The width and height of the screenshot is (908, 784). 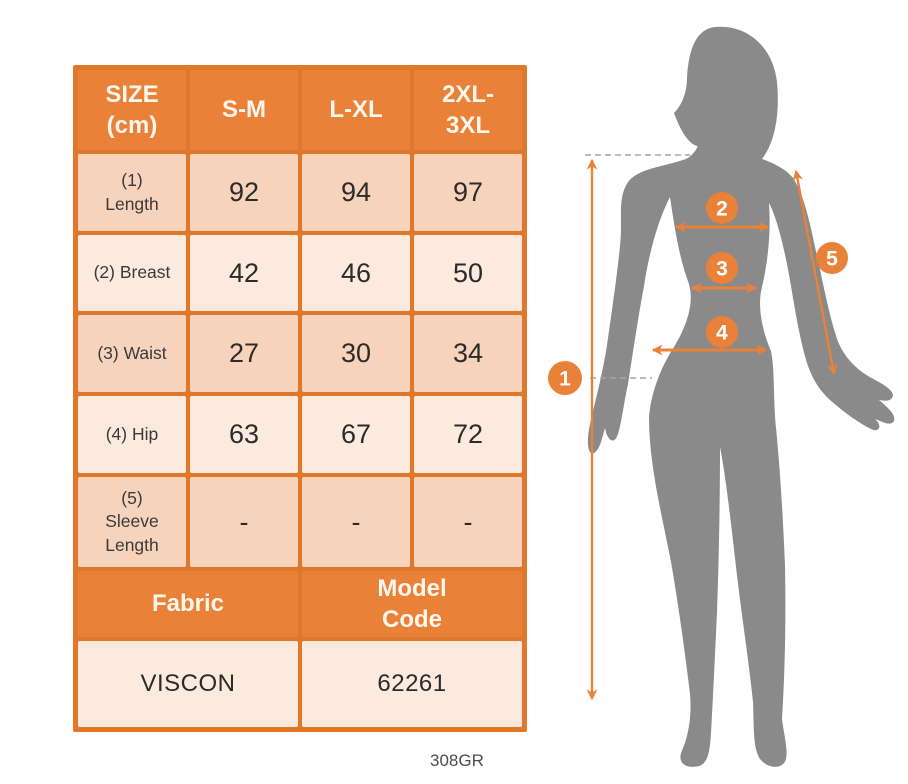 What do you see at coordinates (244, 273) in the screenshot?
I see `breast-s-m: 42` at bounding box center [244, 273].